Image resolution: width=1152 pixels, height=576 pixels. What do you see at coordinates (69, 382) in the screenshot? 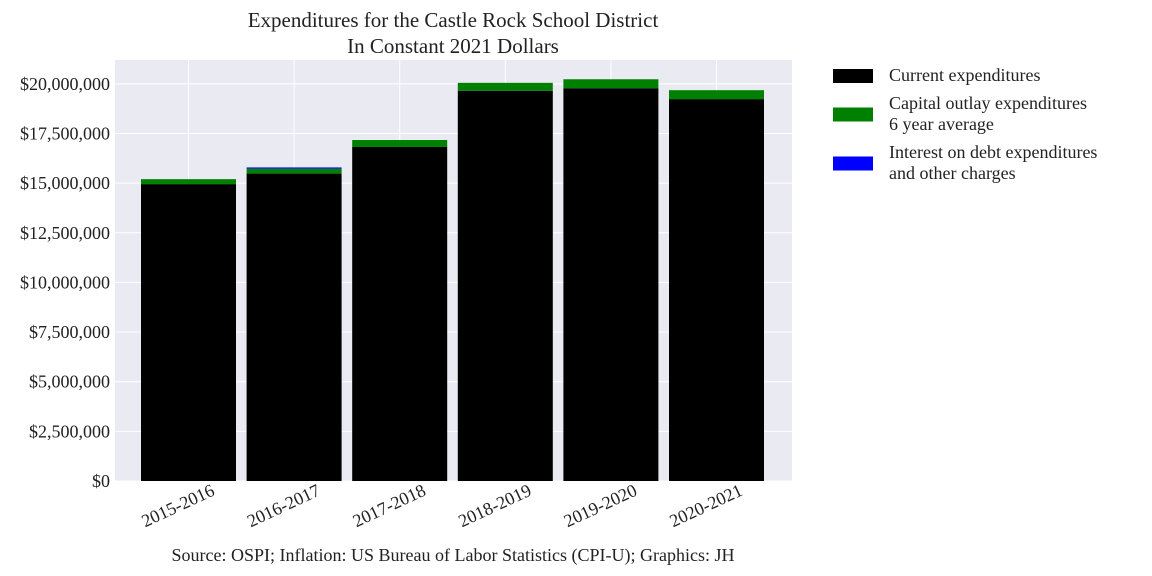
I see `y-tick-label: $5,000,000` at bounding box center [69, 382].